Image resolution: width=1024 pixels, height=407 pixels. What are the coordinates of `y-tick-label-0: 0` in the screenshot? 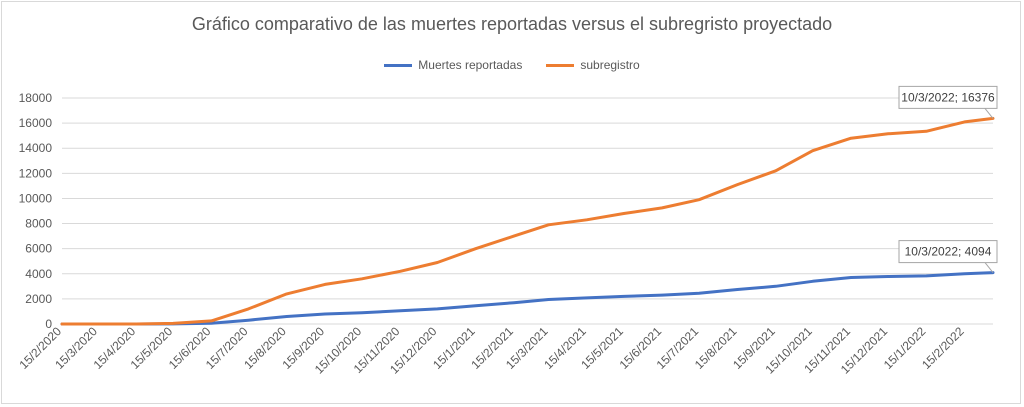 It's located at (48, 324).